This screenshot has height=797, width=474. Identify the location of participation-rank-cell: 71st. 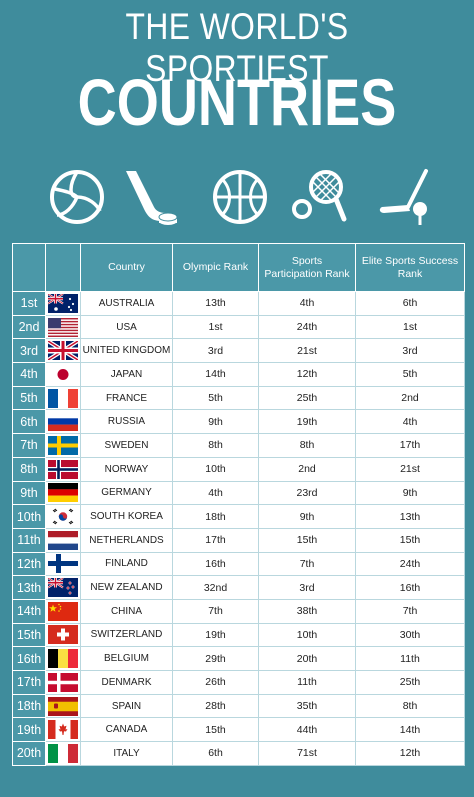
(307, 753).